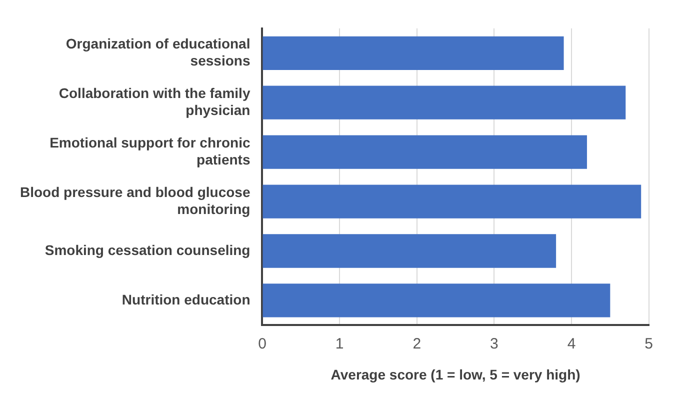  What do you see at coordinates (648, 343) in the screenshot?
I see `x-tick-label: 5` at bounding box center [648, 343].